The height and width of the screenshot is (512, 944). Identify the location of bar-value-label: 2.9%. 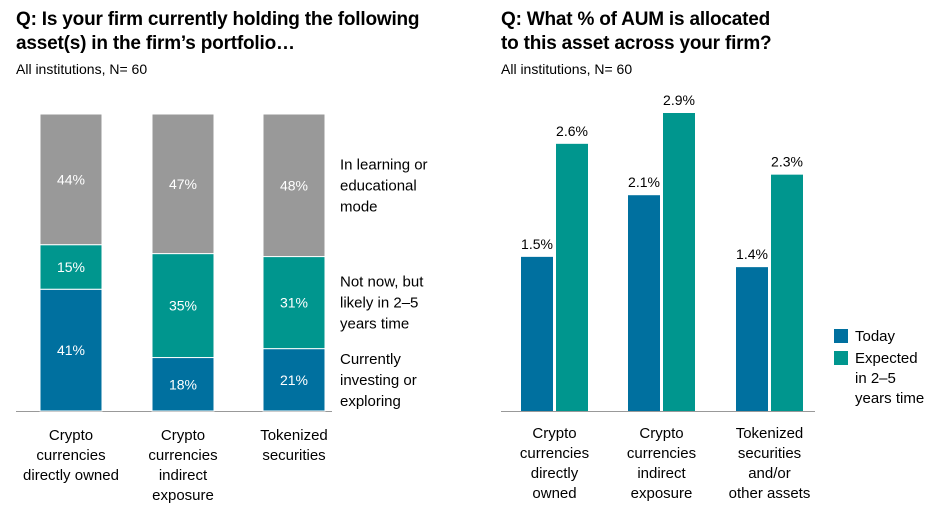
(679, 100).